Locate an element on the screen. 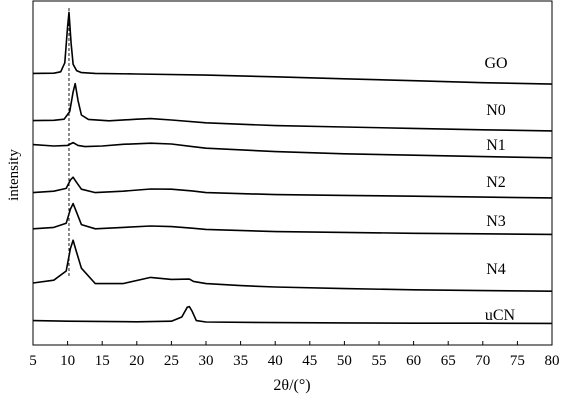  series-line-n0 is located at coordinates (292, 107).